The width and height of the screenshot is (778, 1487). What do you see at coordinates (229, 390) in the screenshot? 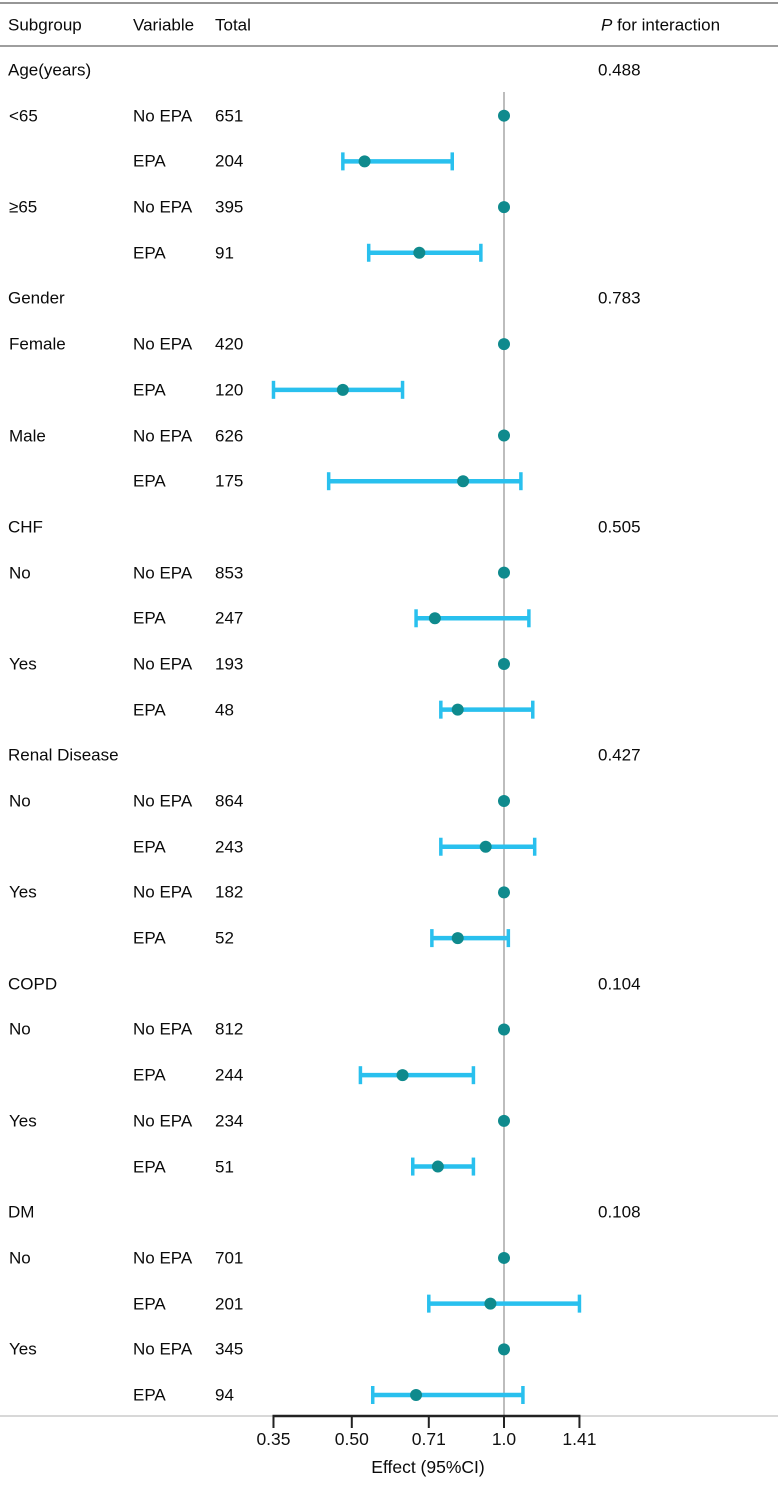
I see `total-value: 120` at bounding box center [229, 390].